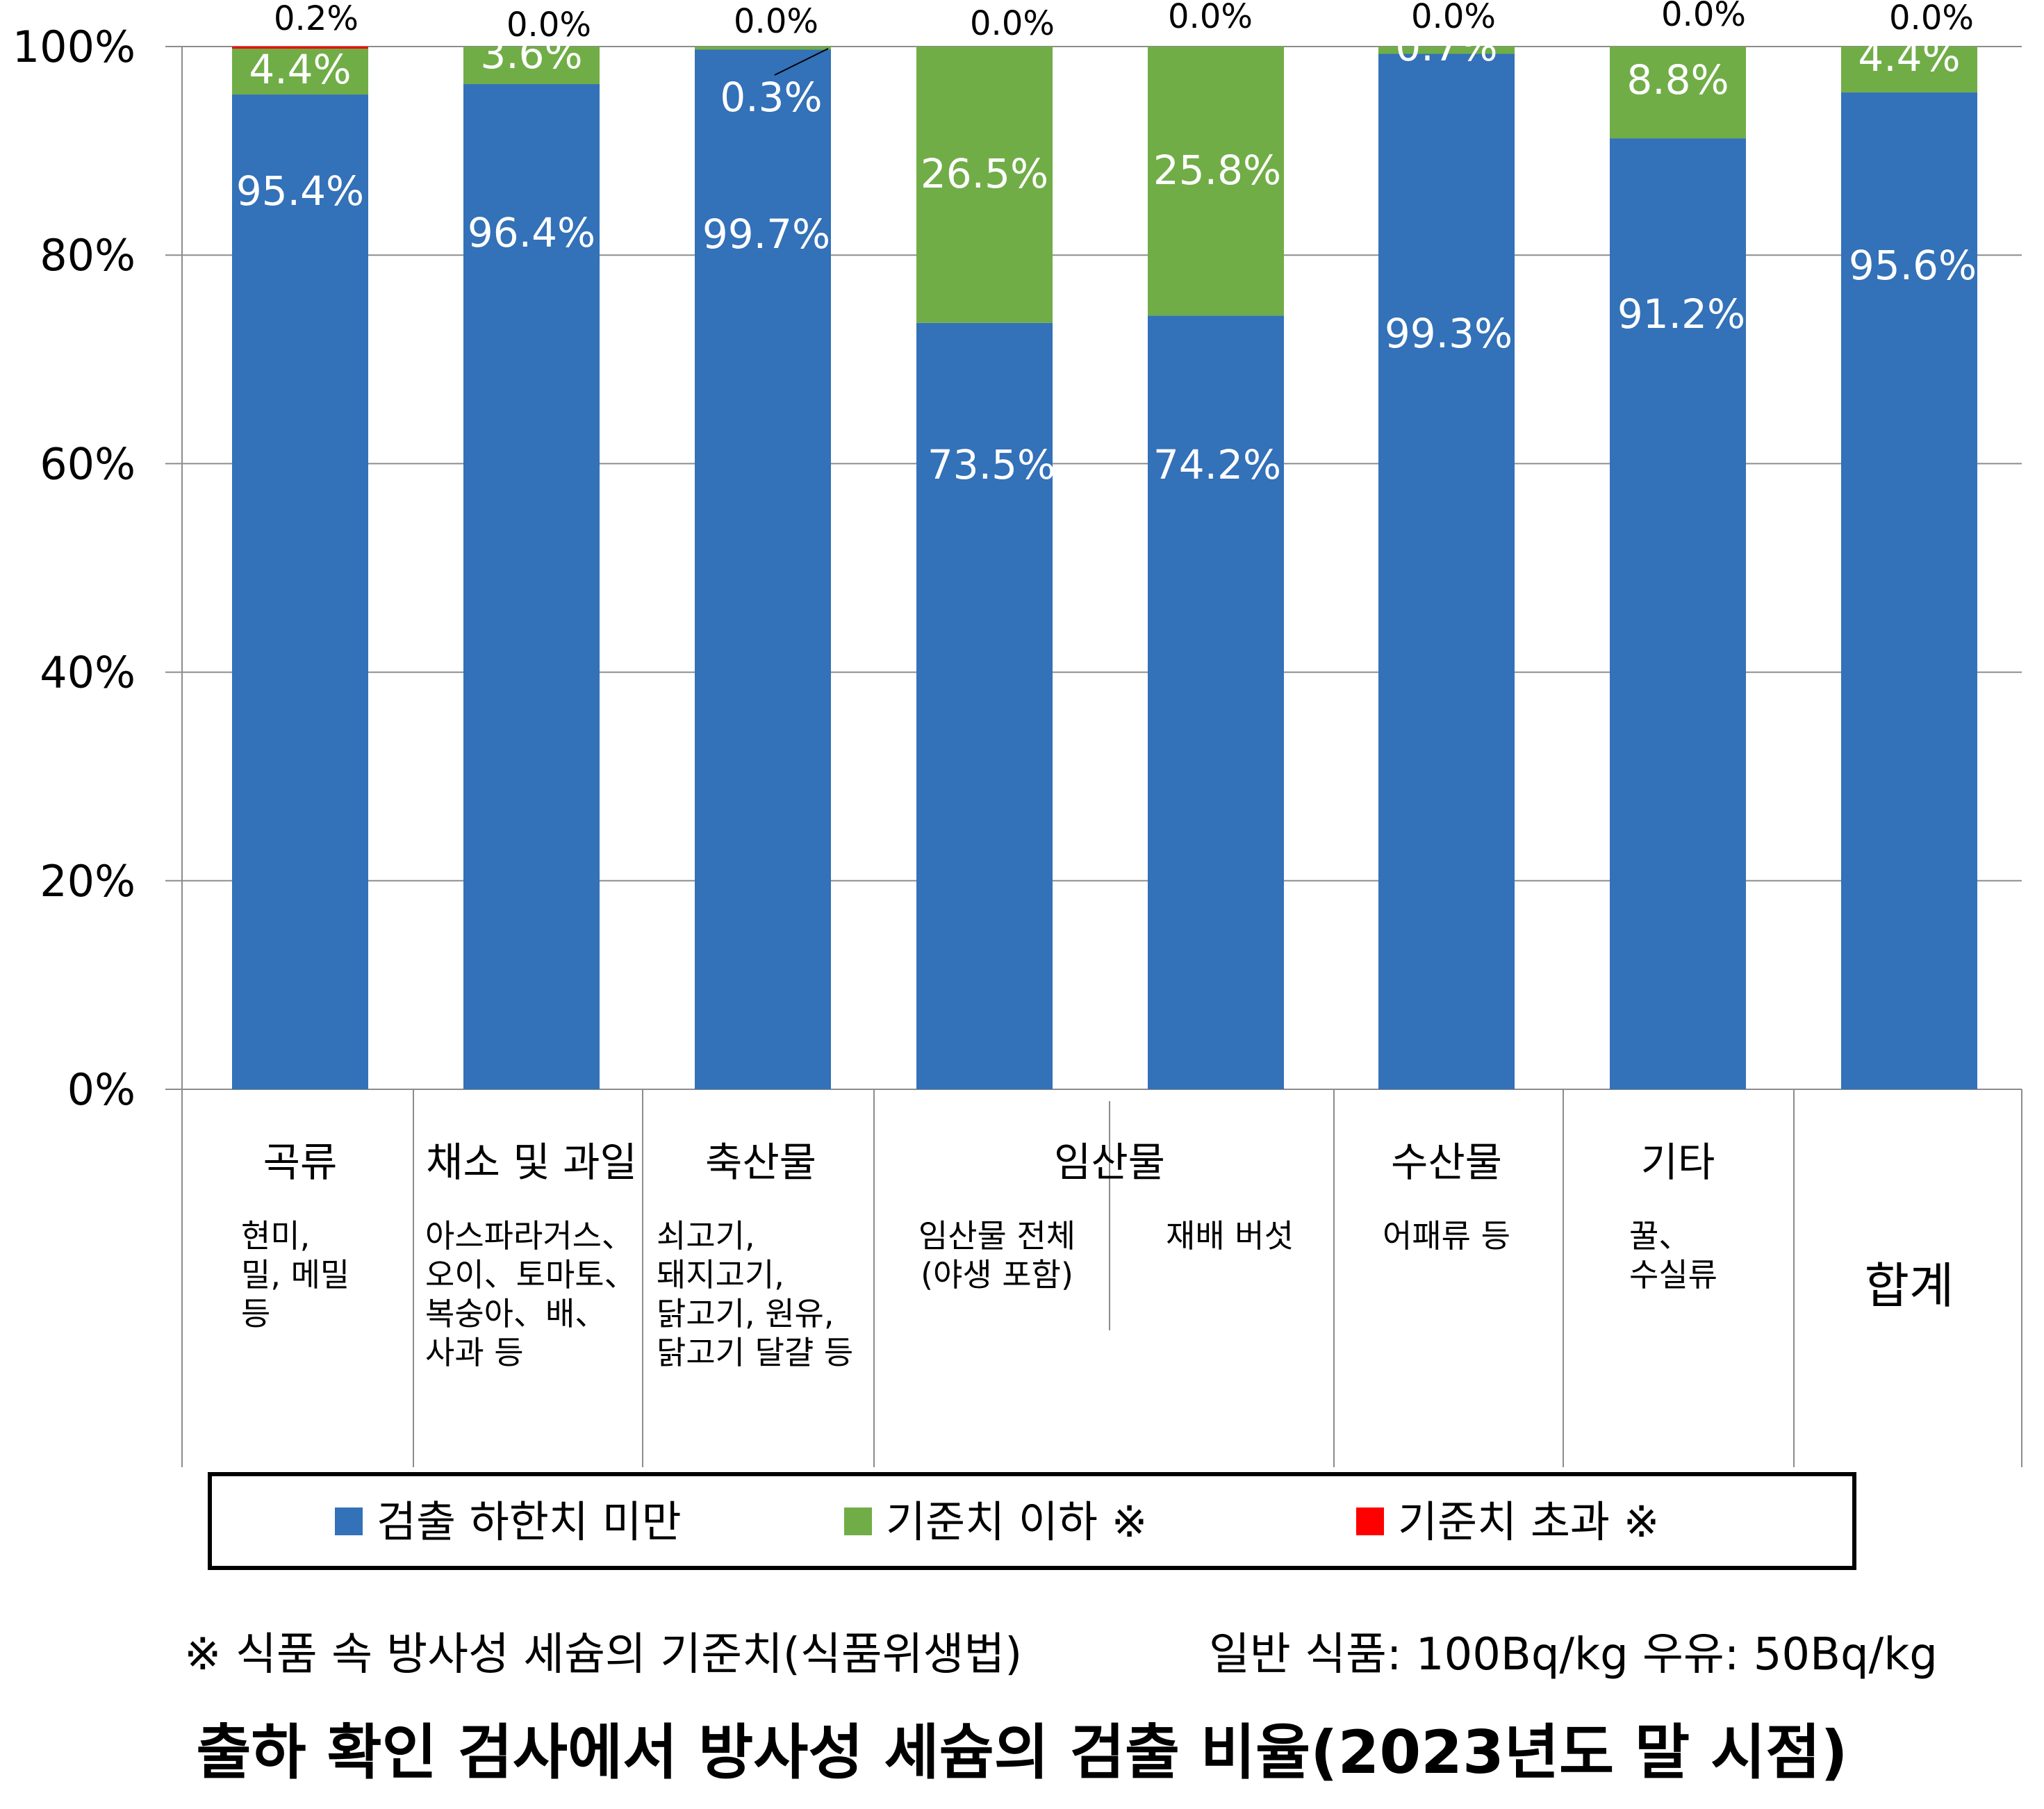 The image size is (2044, 1809). I want to click on data-label: 0.3%, so click(771, 98).